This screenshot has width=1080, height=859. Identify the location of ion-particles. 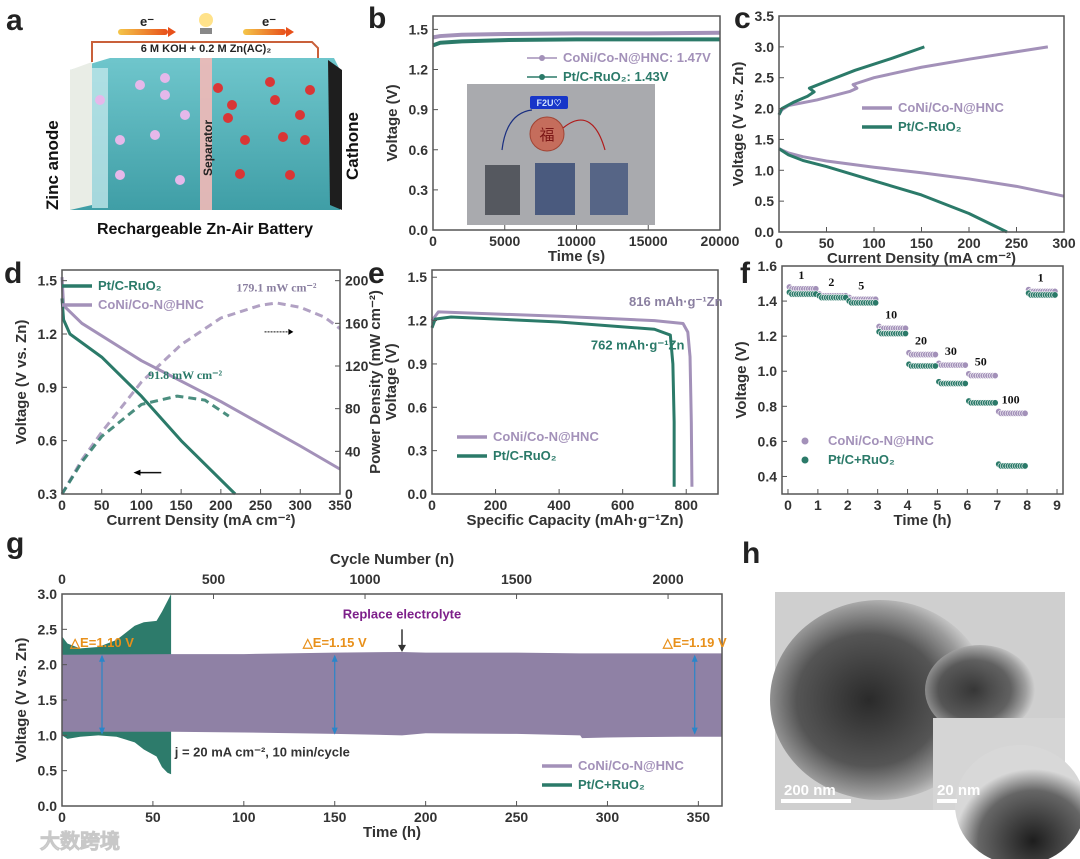
(205, 129).